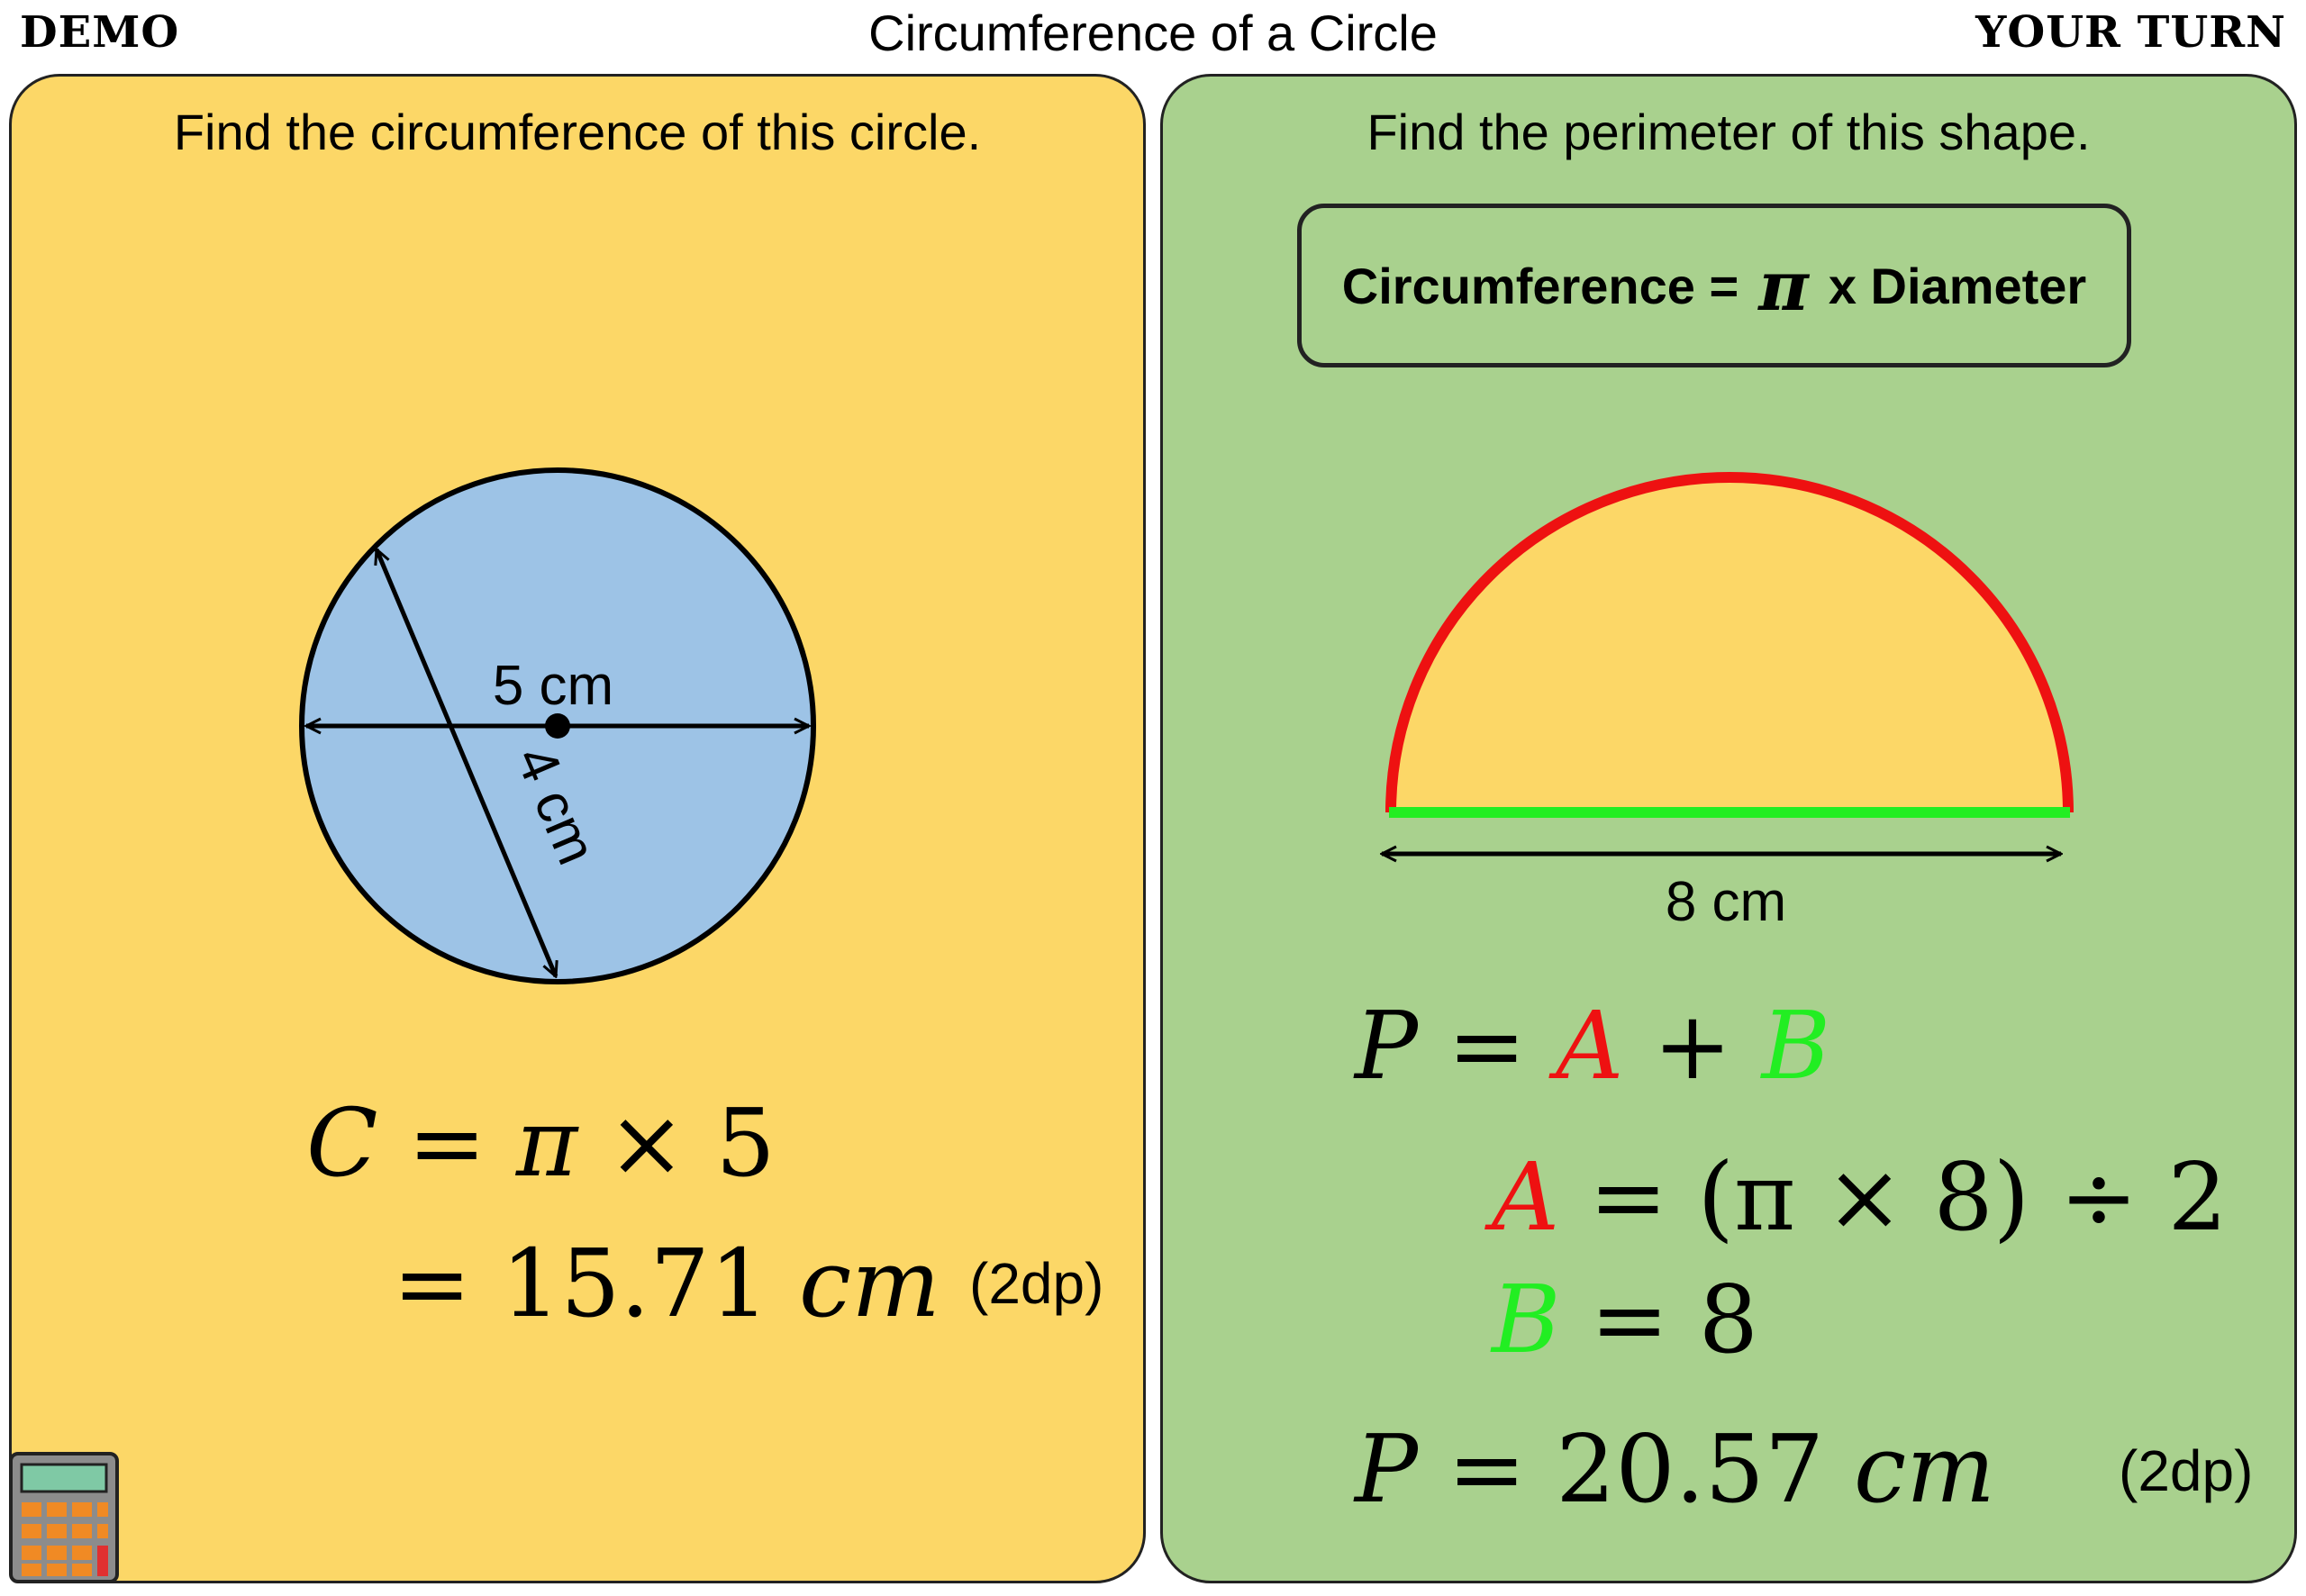 This screenshot has height=1596, width=2306. Describe the element at coordinates (1726, 902) in the screenshot. I see `diameter-label: 8 cm` at that location.